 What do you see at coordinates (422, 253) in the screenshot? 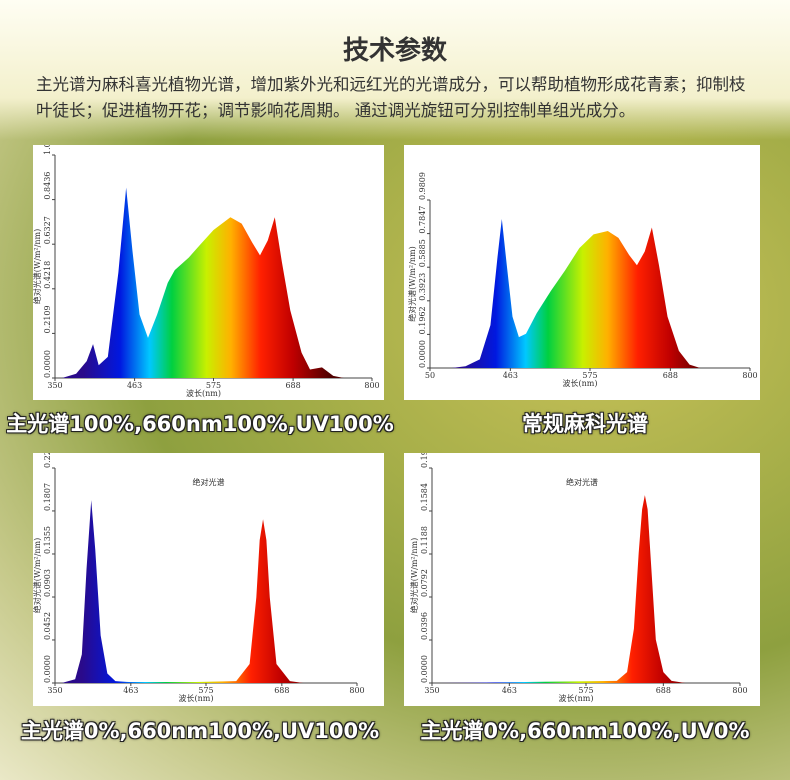
I see `y-tick-label: 0.5885` at bounding box center [422, 253].